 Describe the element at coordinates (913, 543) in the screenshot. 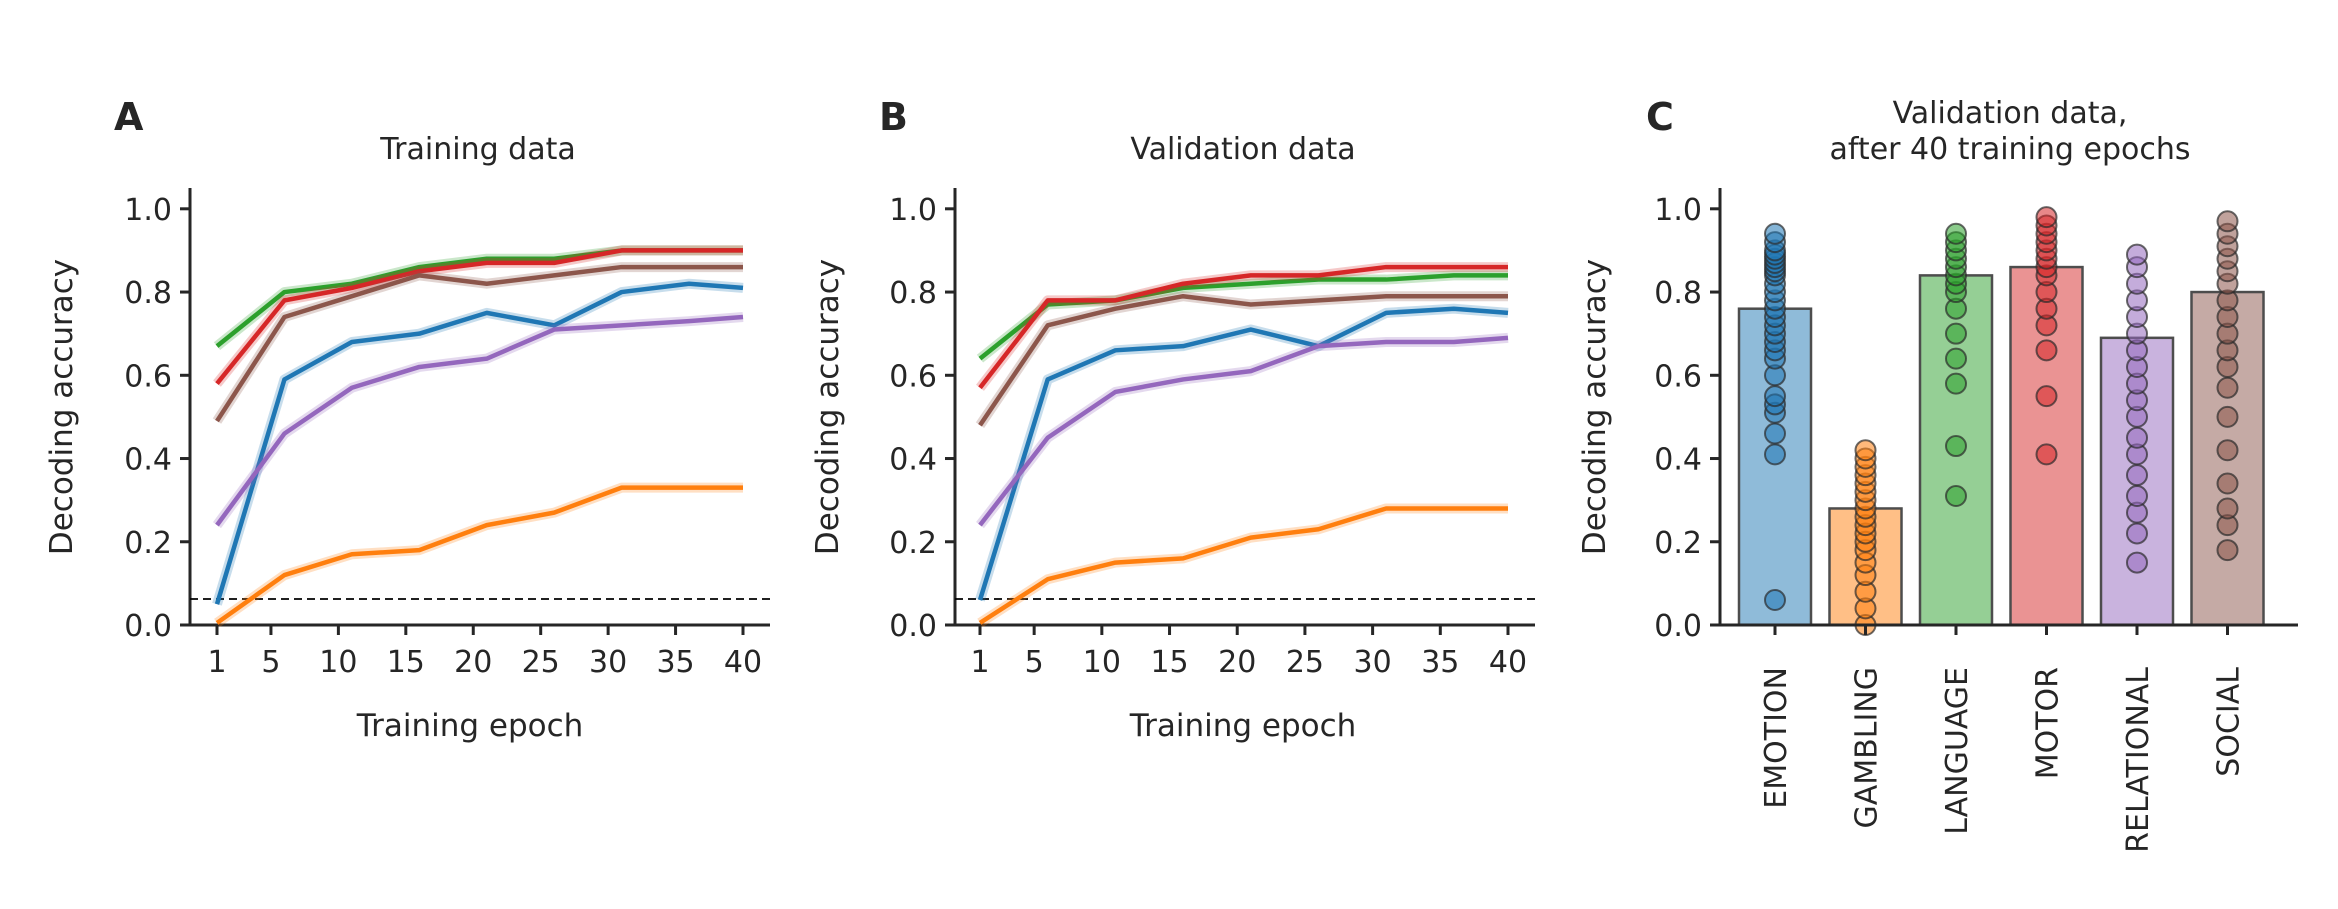

I see `panel-b-y-tick-label: 0.2` at that location.